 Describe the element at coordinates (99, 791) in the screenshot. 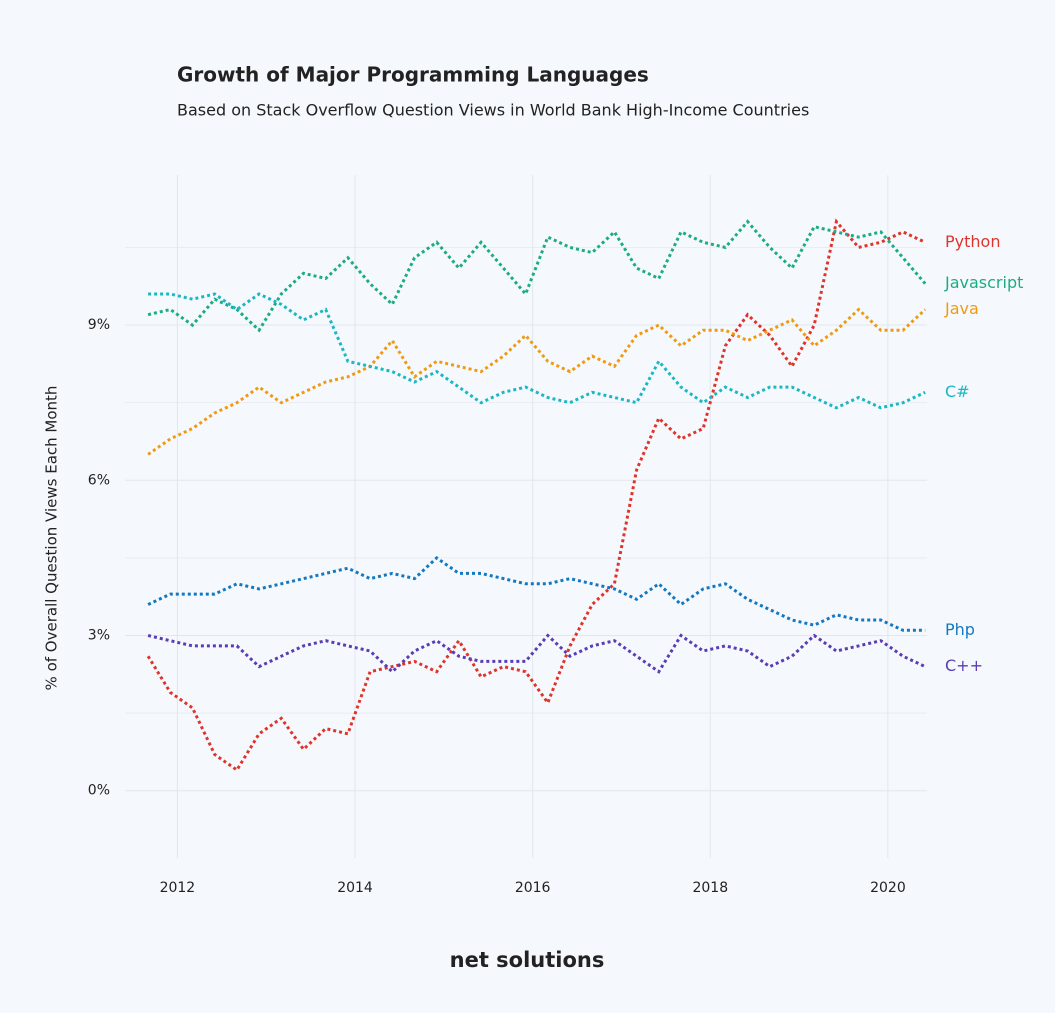

I see `y-tick-label: 0%` at that location.